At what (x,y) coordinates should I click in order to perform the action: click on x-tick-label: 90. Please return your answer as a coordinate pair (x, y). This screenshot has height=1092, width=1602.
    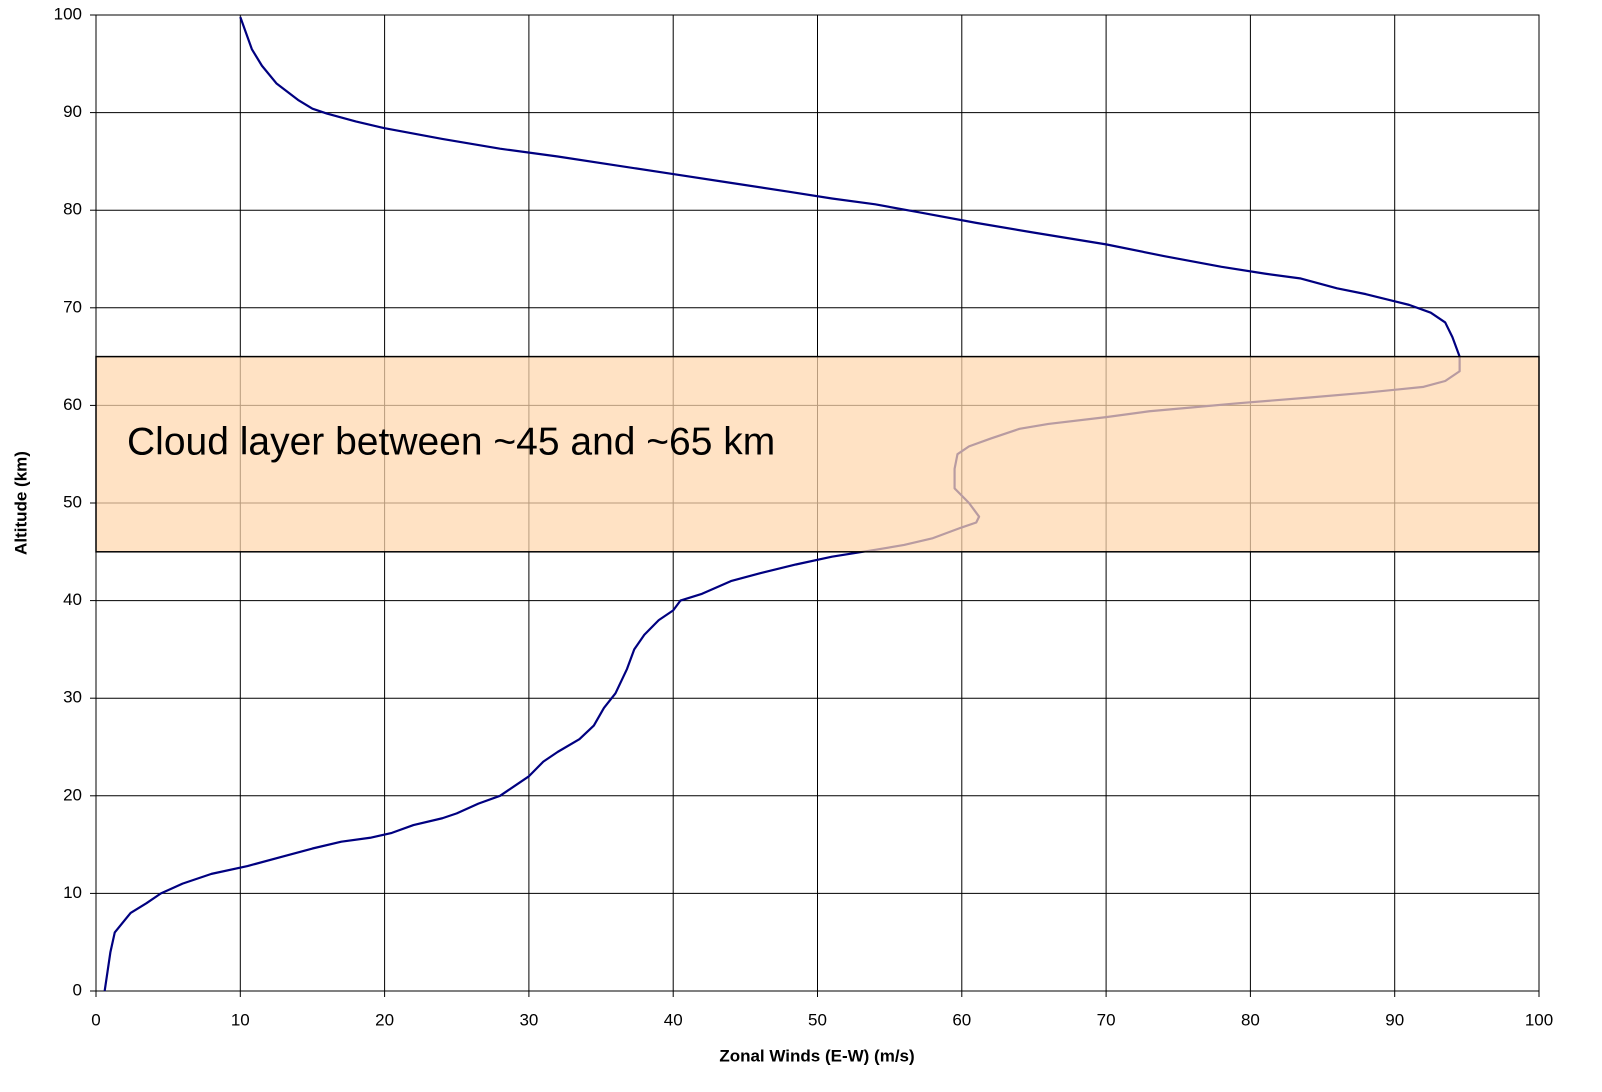
    Looking at the image, I should click on (1394, 1019).